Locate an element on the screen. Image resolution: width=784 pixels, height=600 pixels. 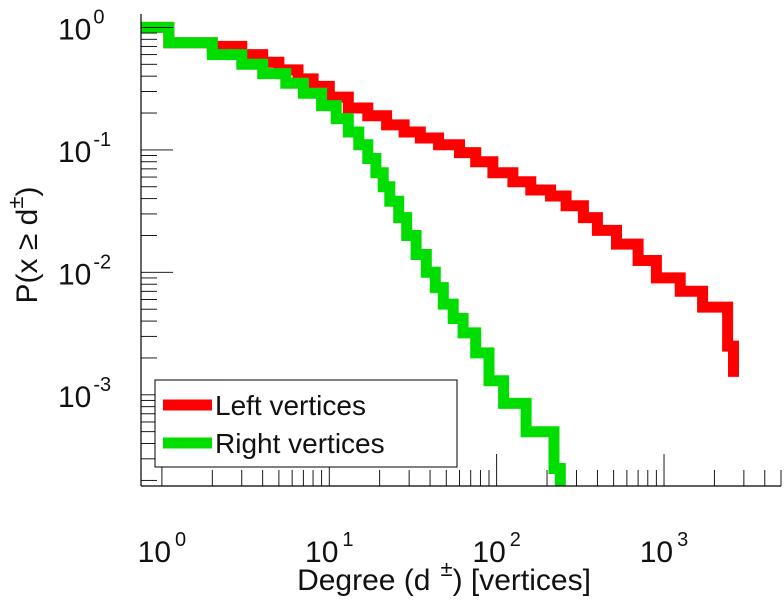
x-tick-label: 10 3 is located at coordinates (664, 549).